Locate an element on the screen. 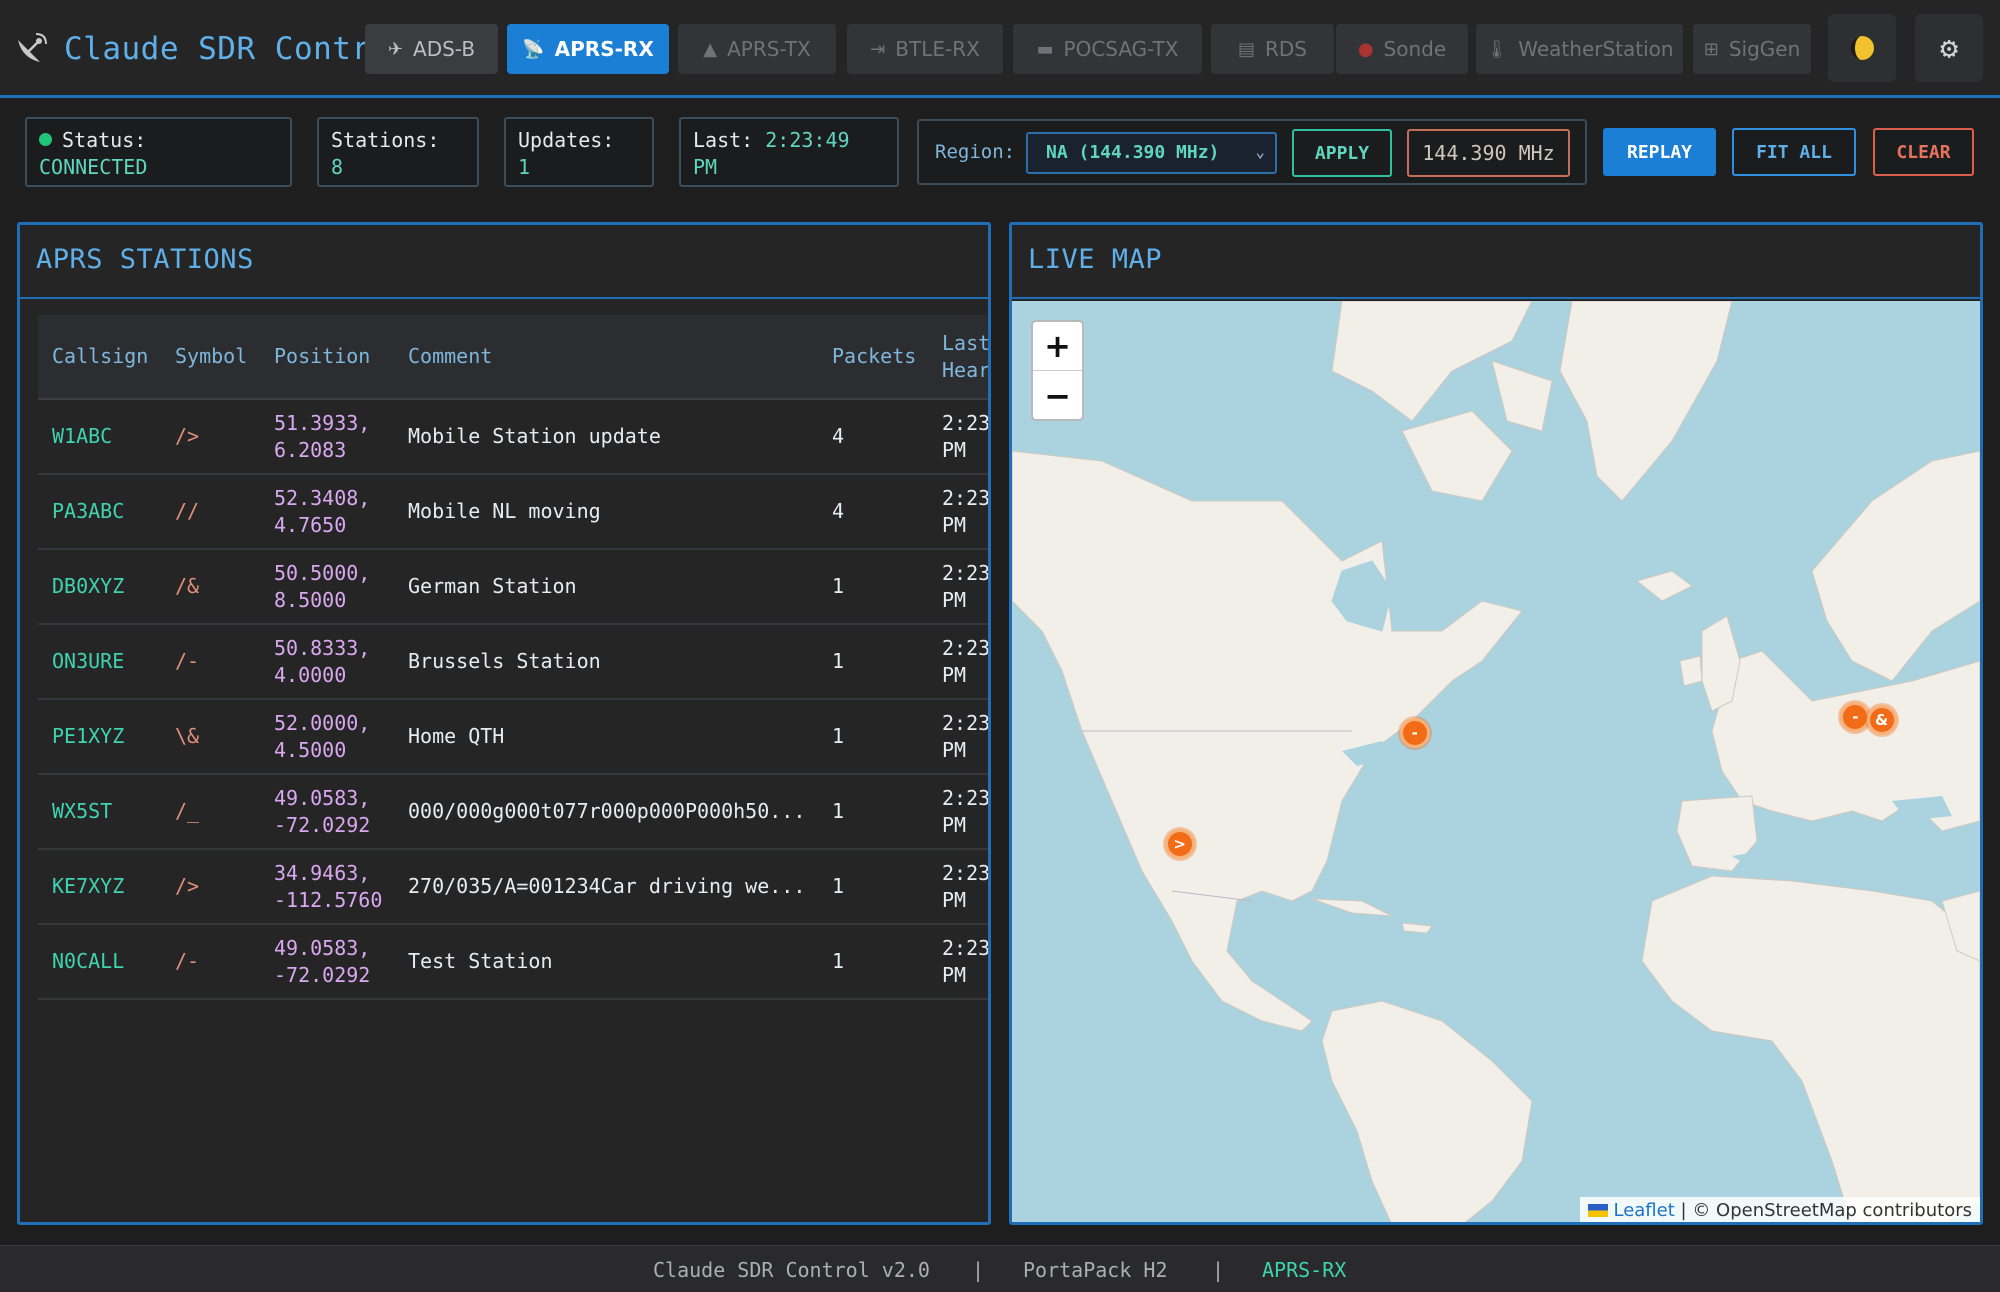 The image size is (2000, 1292). map-marker: & is located at coordinates (1881, 720).